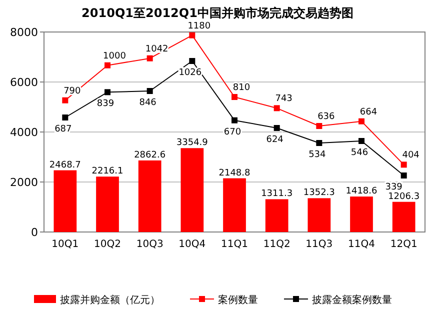 This screenshot has height=335, width=435. Describe the element at coordinates (192, 244) in the screenshot. I see `x-tick-label: 10Q4` at that location.